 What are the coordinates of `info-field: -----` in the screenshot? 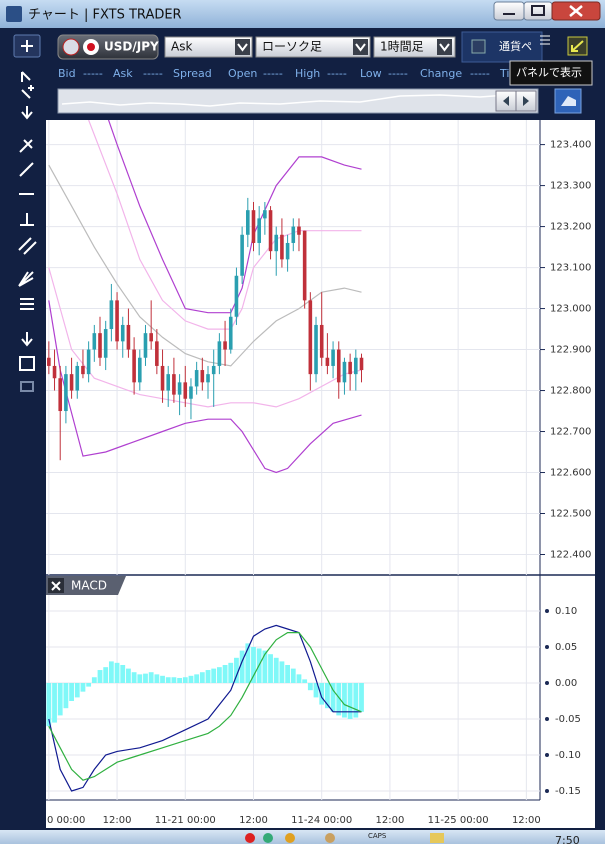 It's located at (398, 73).